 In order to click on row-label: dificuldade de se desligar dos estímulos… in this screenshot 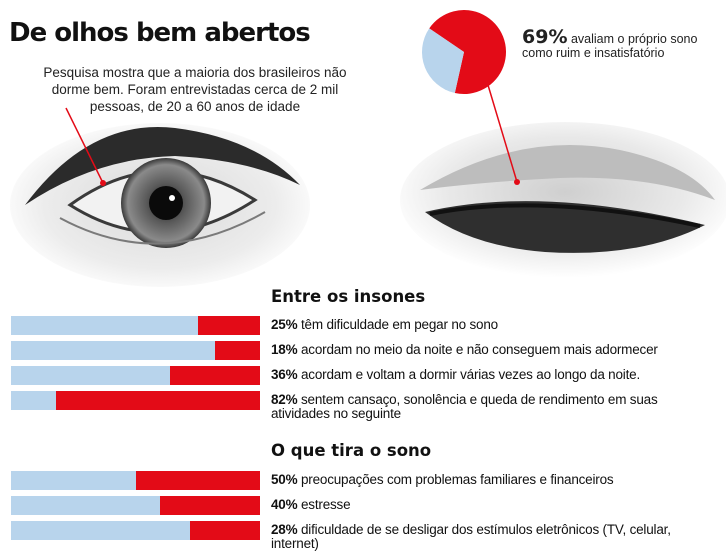, I will do `click(471, 536)`.